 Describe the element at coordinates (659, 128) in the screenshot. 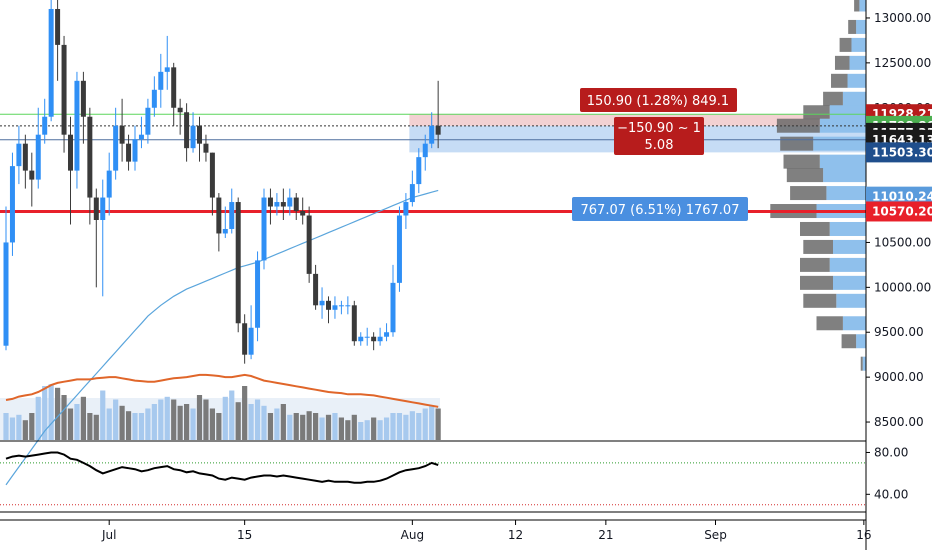

I see `loss-label-mid-text1: −150.90 ~ 1` at that location.